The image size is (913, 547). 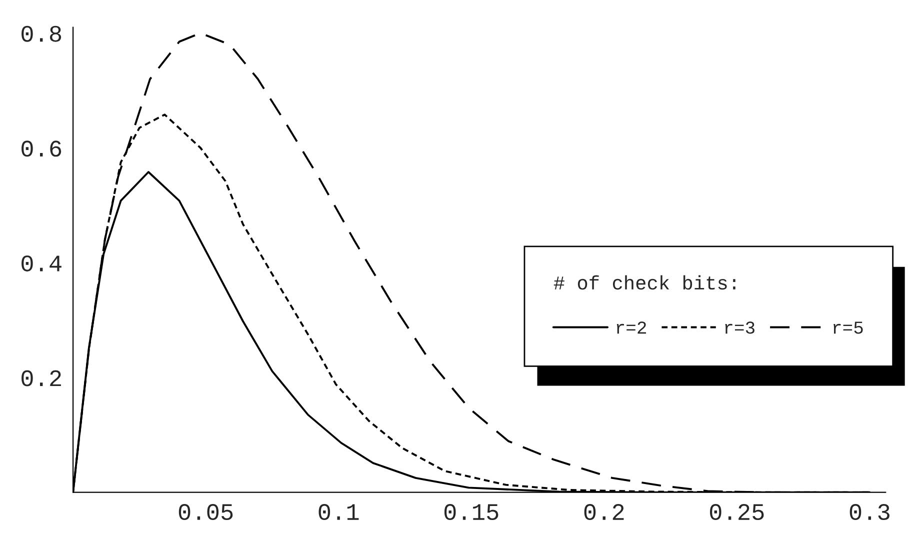 What do you see at coordinates (42, 34) in the screenshot?
I see `y-tick-label: 0.8` at bounding box center [42, 34].